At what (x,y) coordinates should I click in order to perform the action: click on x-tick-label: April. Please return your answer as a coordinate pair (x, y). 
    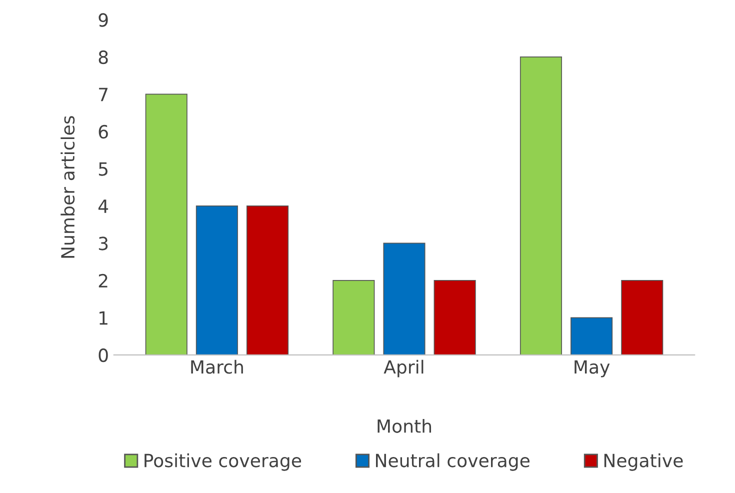
    Looking at the image, I should click on (404, 369).